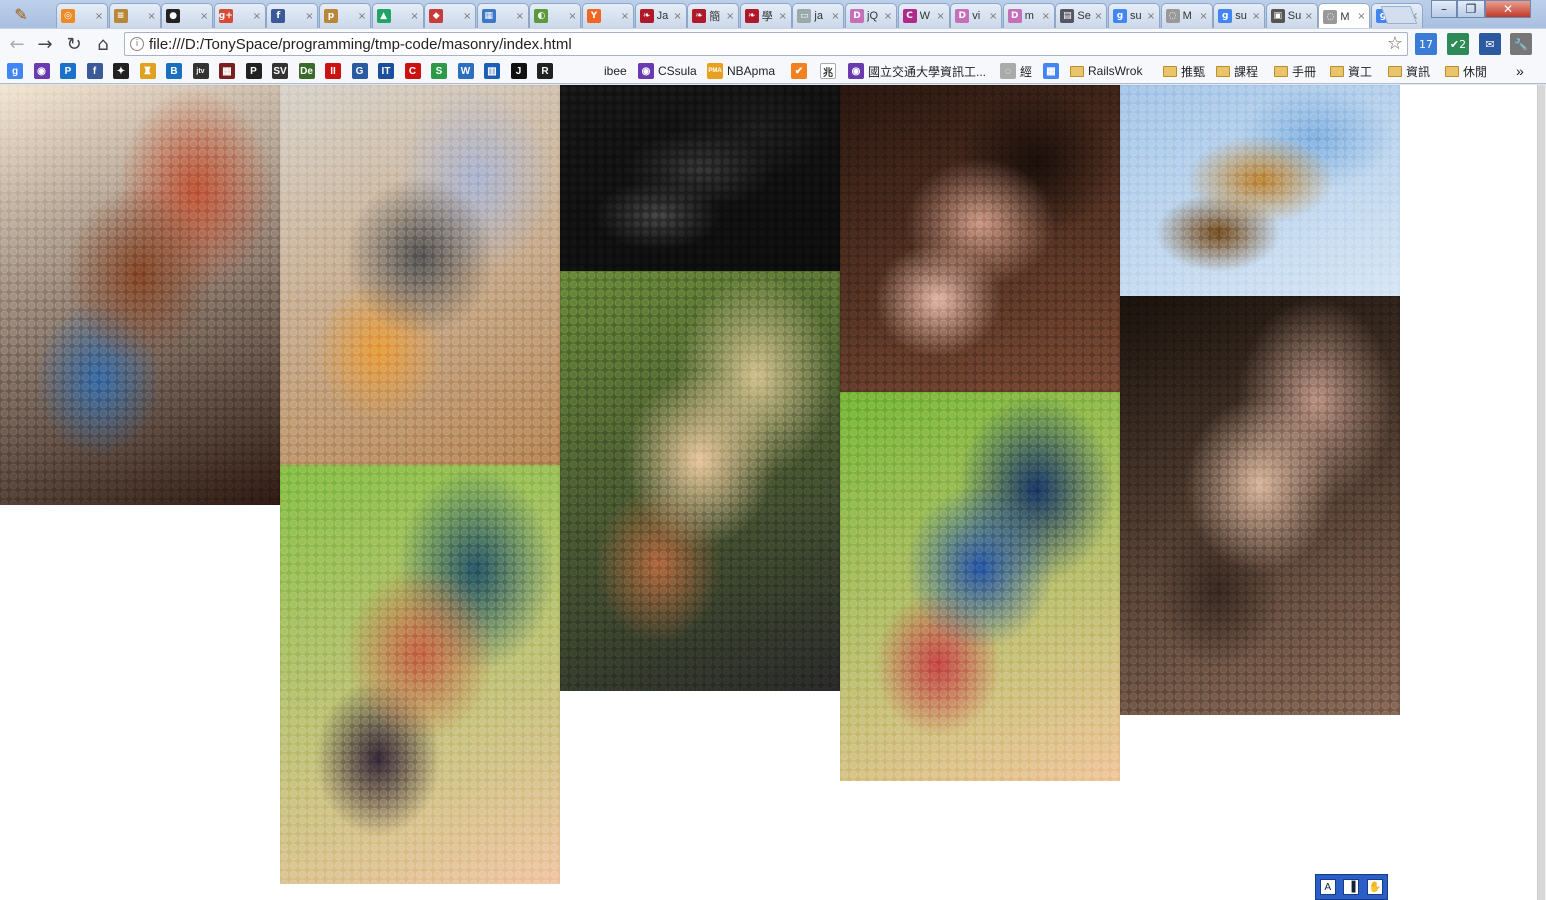  I want to click on portrait-police-officer, so click(420, 275).